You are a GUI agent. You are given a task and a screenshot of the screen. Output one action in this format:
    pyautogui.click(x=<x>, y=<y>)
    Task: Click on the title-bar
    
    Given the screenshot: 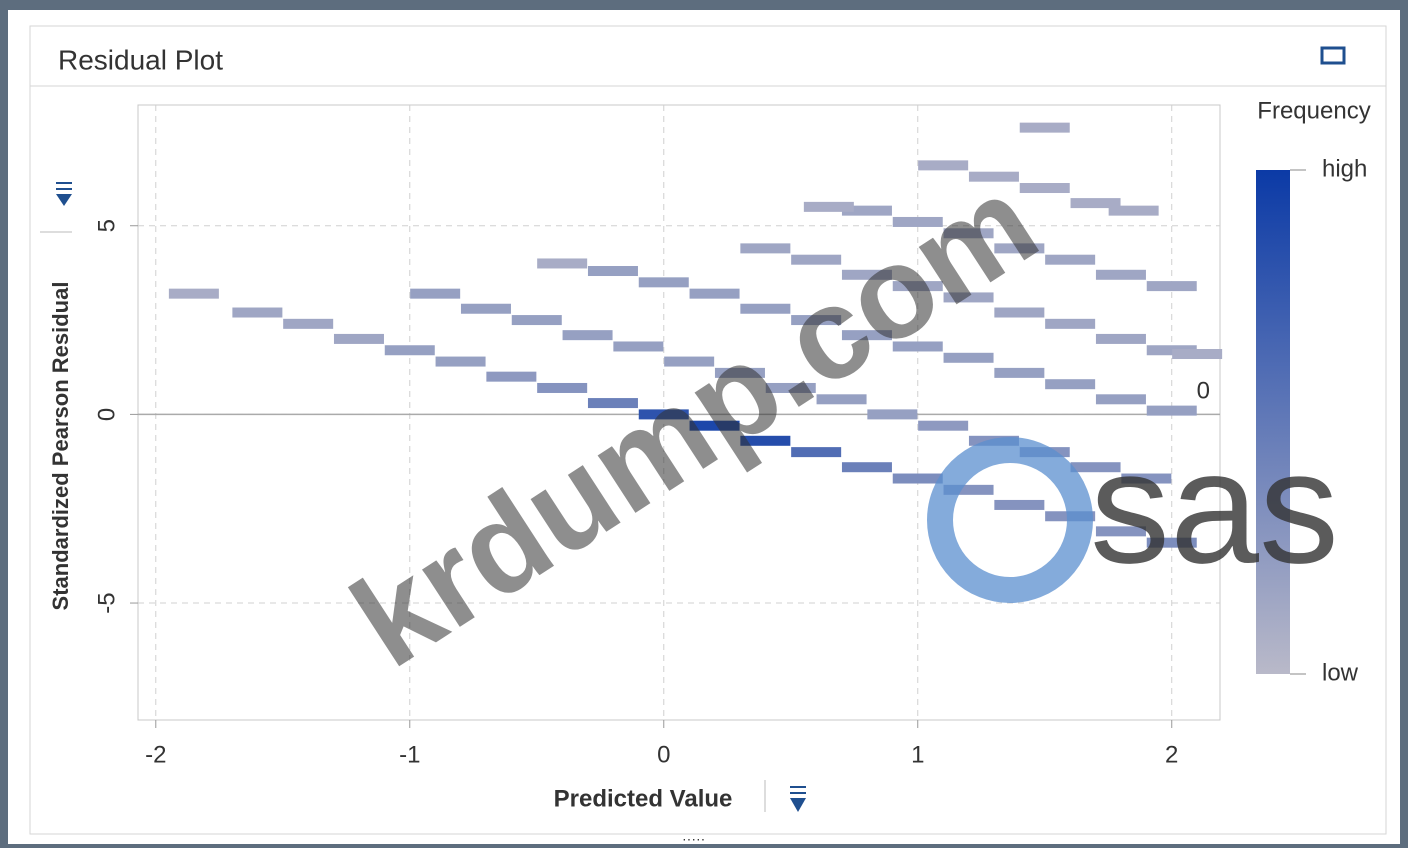 What is the action you would take?
    pyautogui.click(x=708, y=56)
    